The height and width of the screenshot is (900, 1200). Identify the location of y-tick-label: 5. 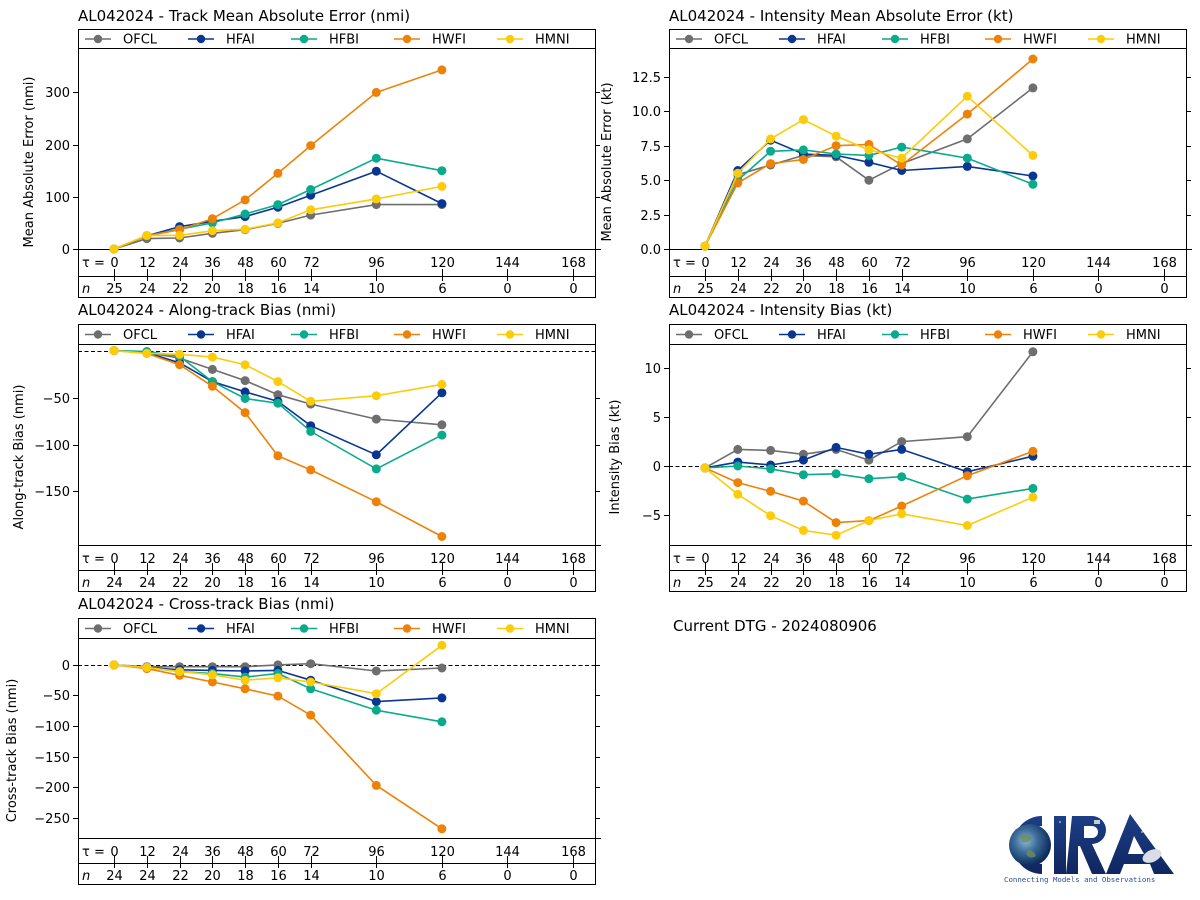
(657, 418).